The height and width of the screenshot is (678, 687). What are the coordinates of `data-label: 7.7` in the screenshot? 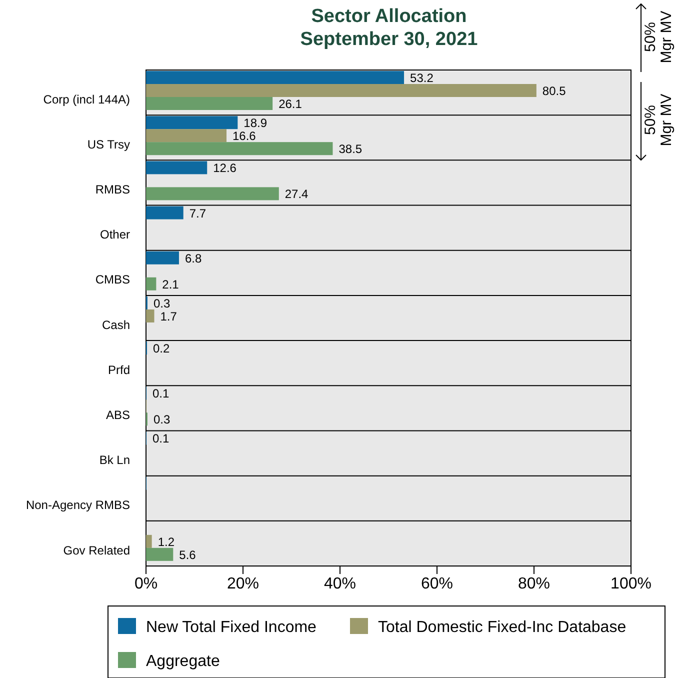 It's located at (197, 213).